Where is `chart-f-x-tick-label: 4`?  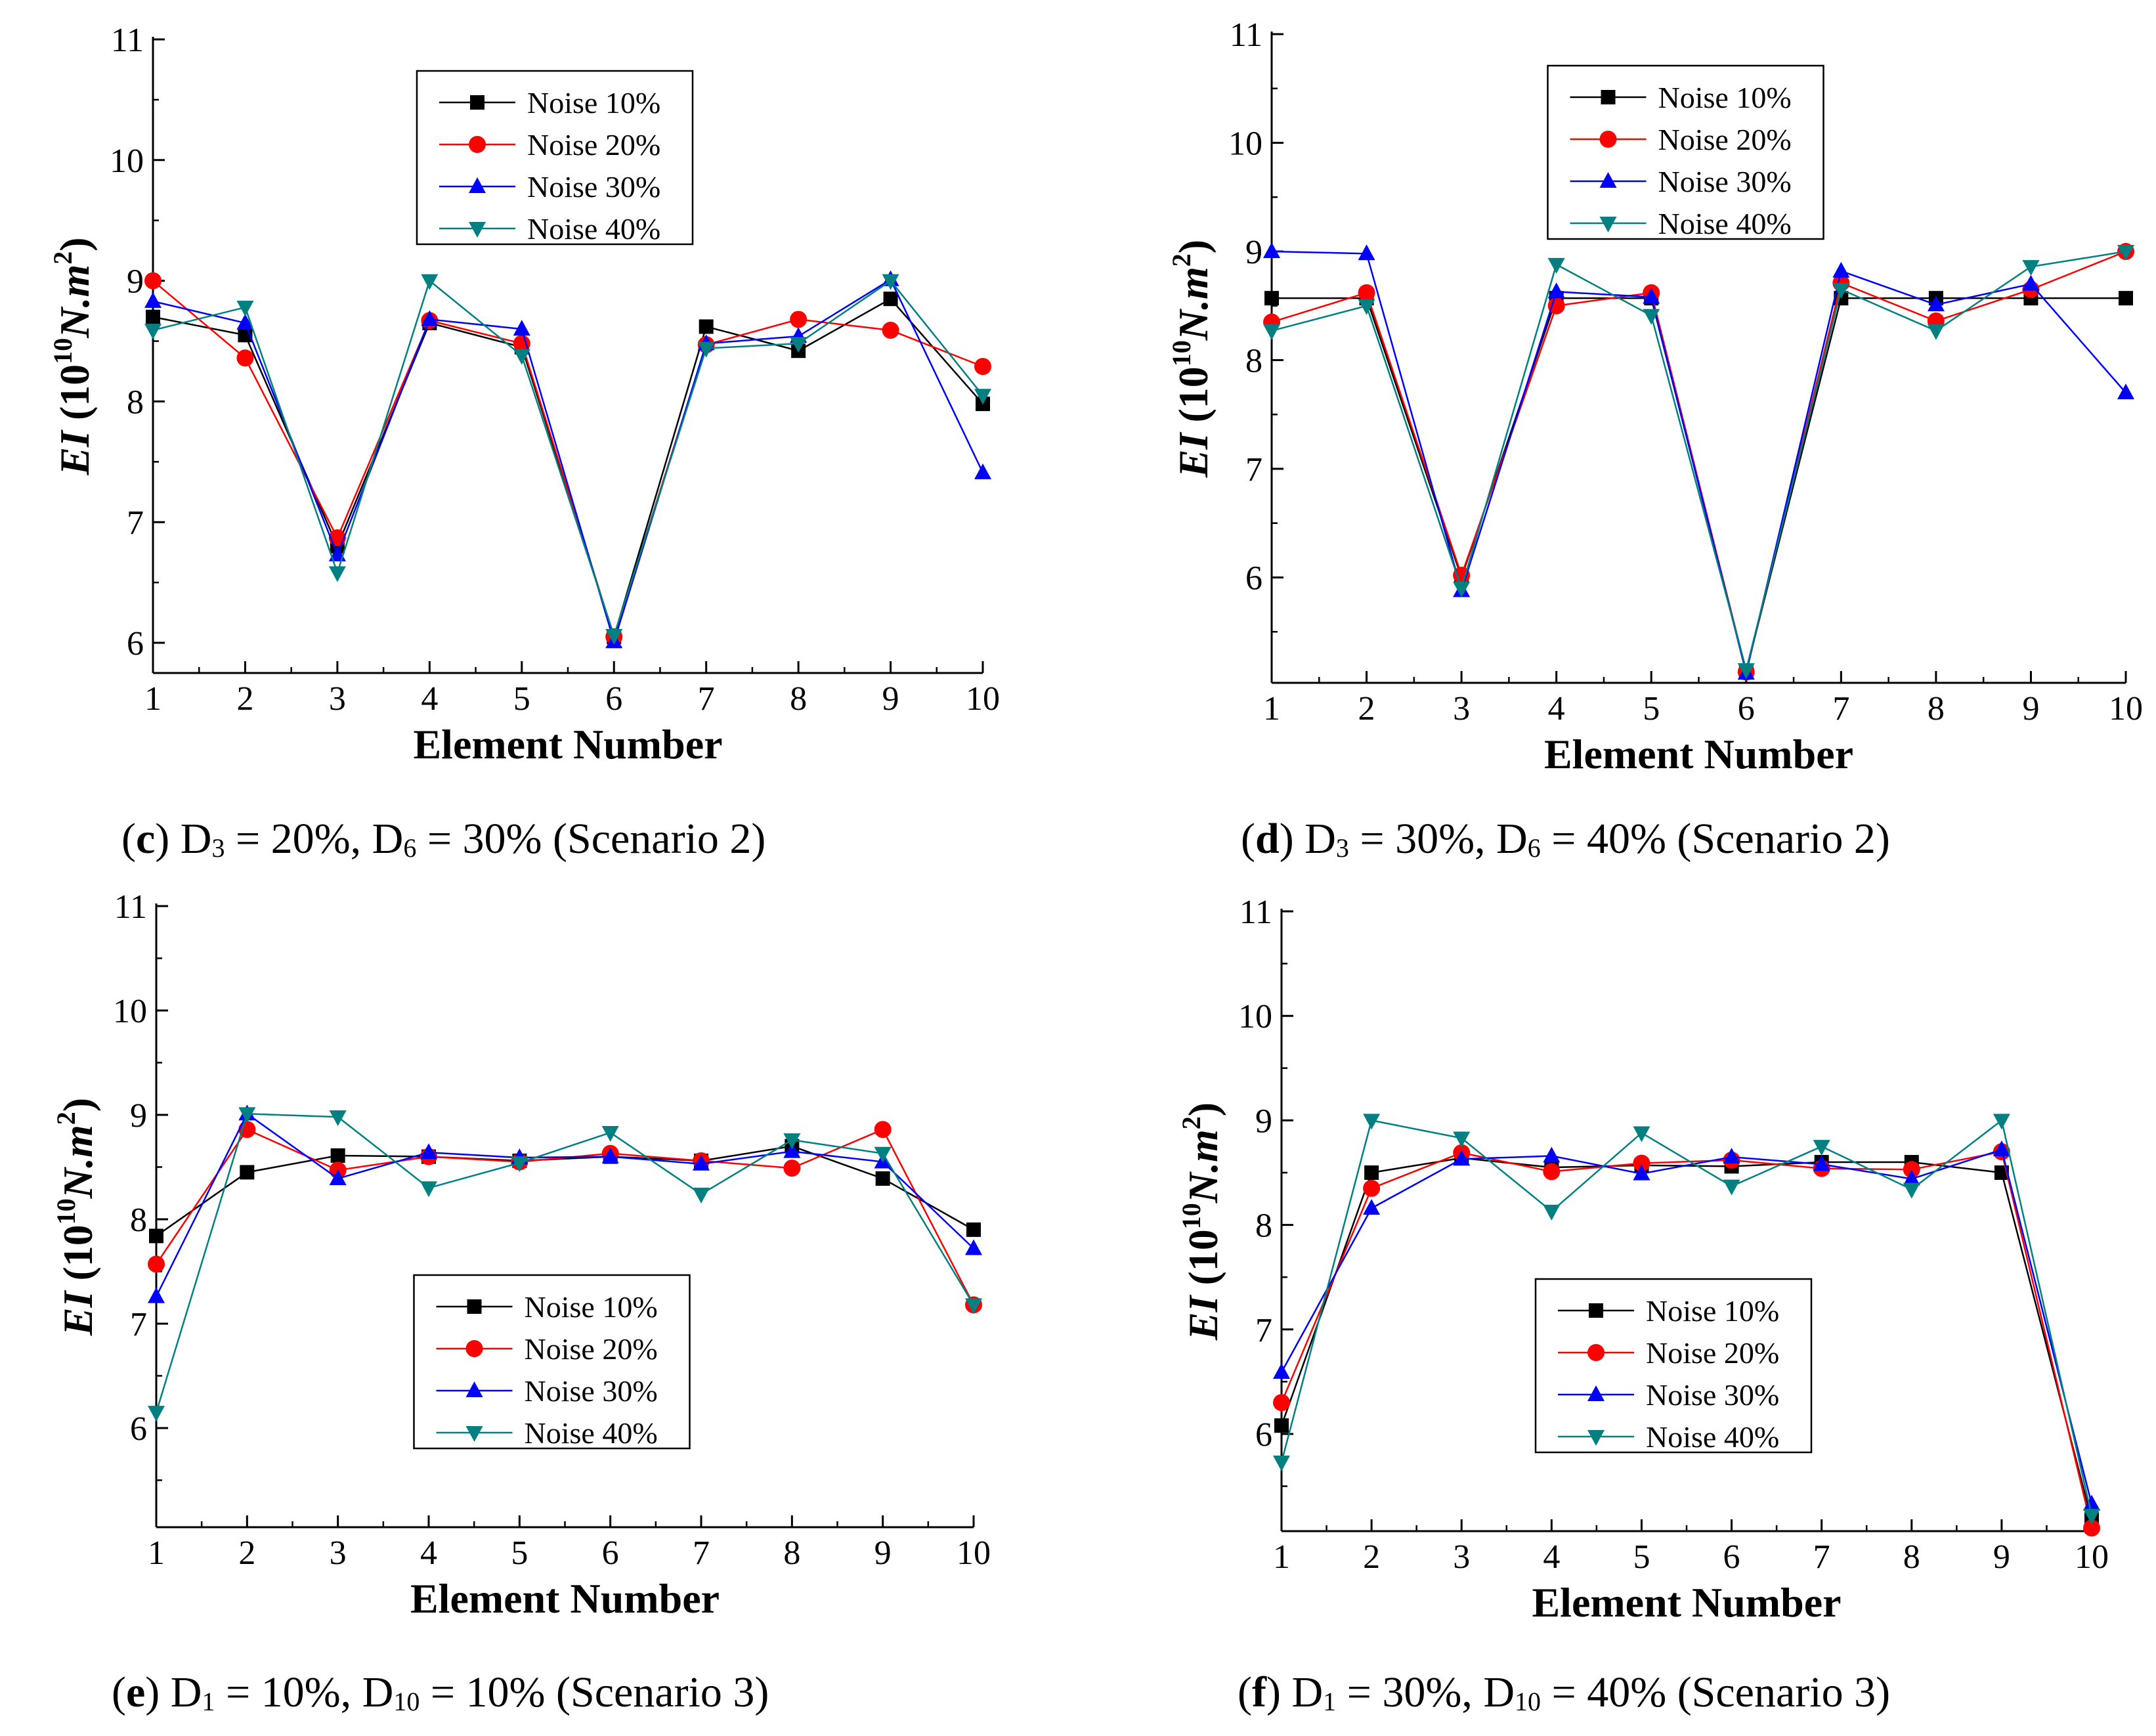
chart-f-x-tick-label: 4 is located at coordinates (1551, 1557).